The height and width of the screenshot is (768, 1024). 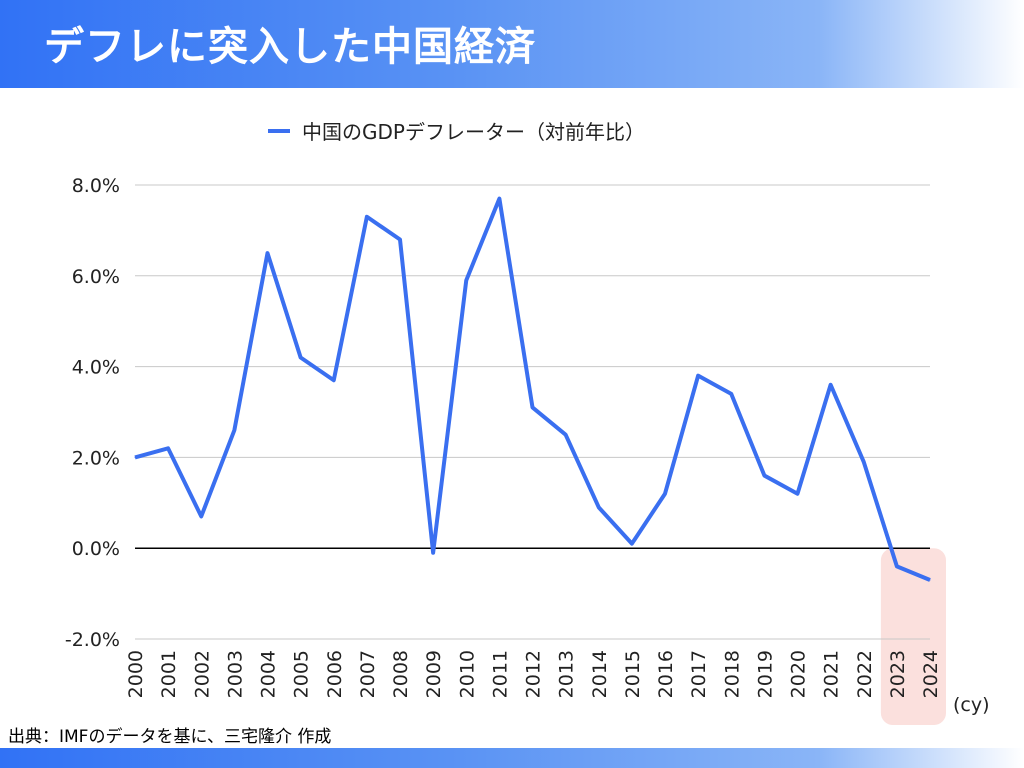 I want to click on x-tick-label: 2007, so click(x=368, y=674).